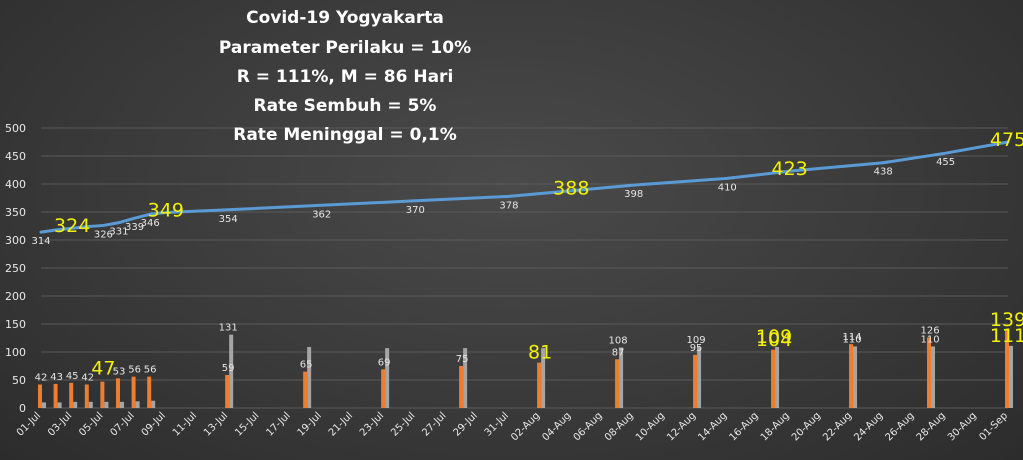 This screenshot has width=1023, height=460. What do you see at coordinates (619, 426) in the screenshot?
I see `x-tick-label: 08-Aug` at bounding box center [619, 426].